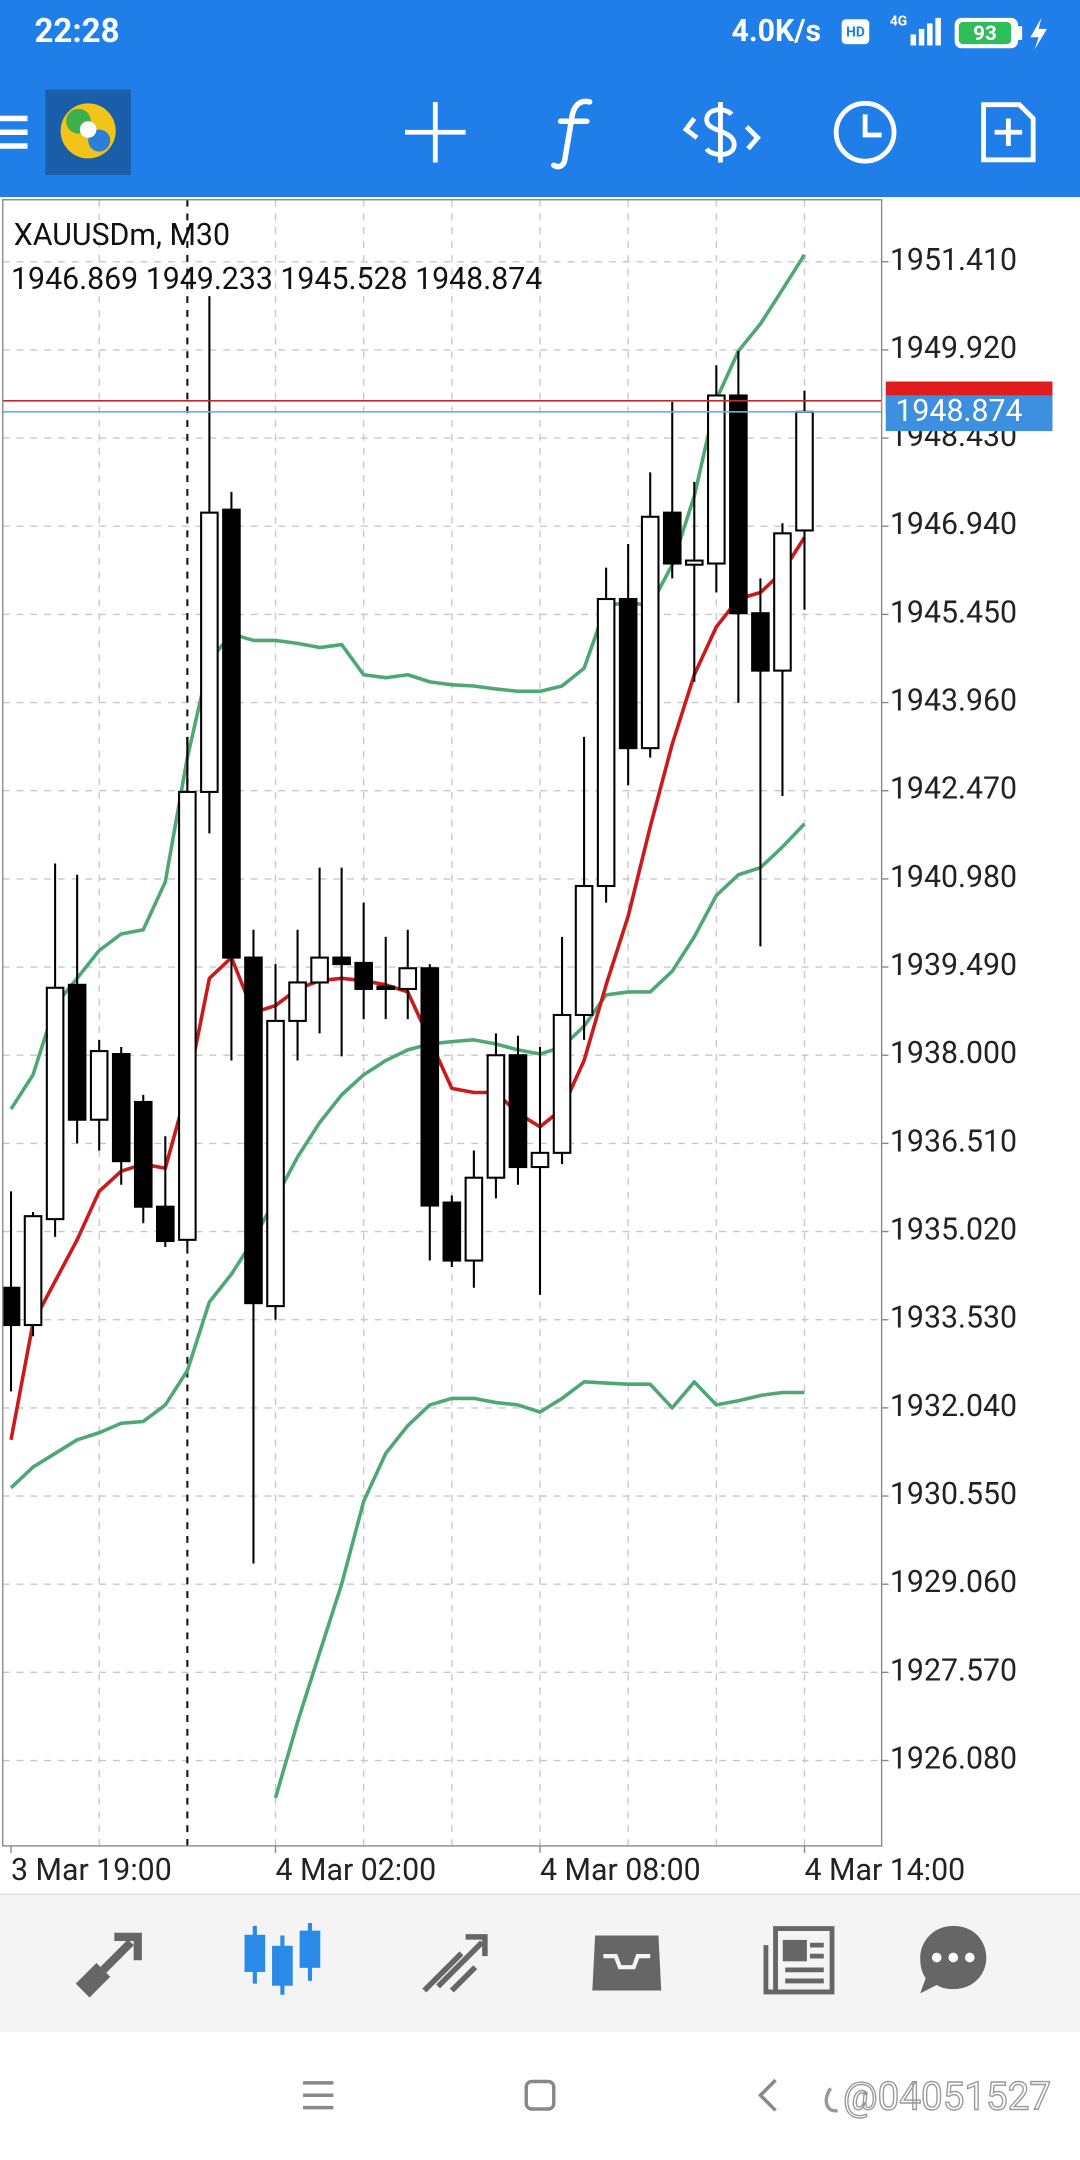 The image size is (1080, 2160). I want to click on chat-tab, so click(953, 1959).